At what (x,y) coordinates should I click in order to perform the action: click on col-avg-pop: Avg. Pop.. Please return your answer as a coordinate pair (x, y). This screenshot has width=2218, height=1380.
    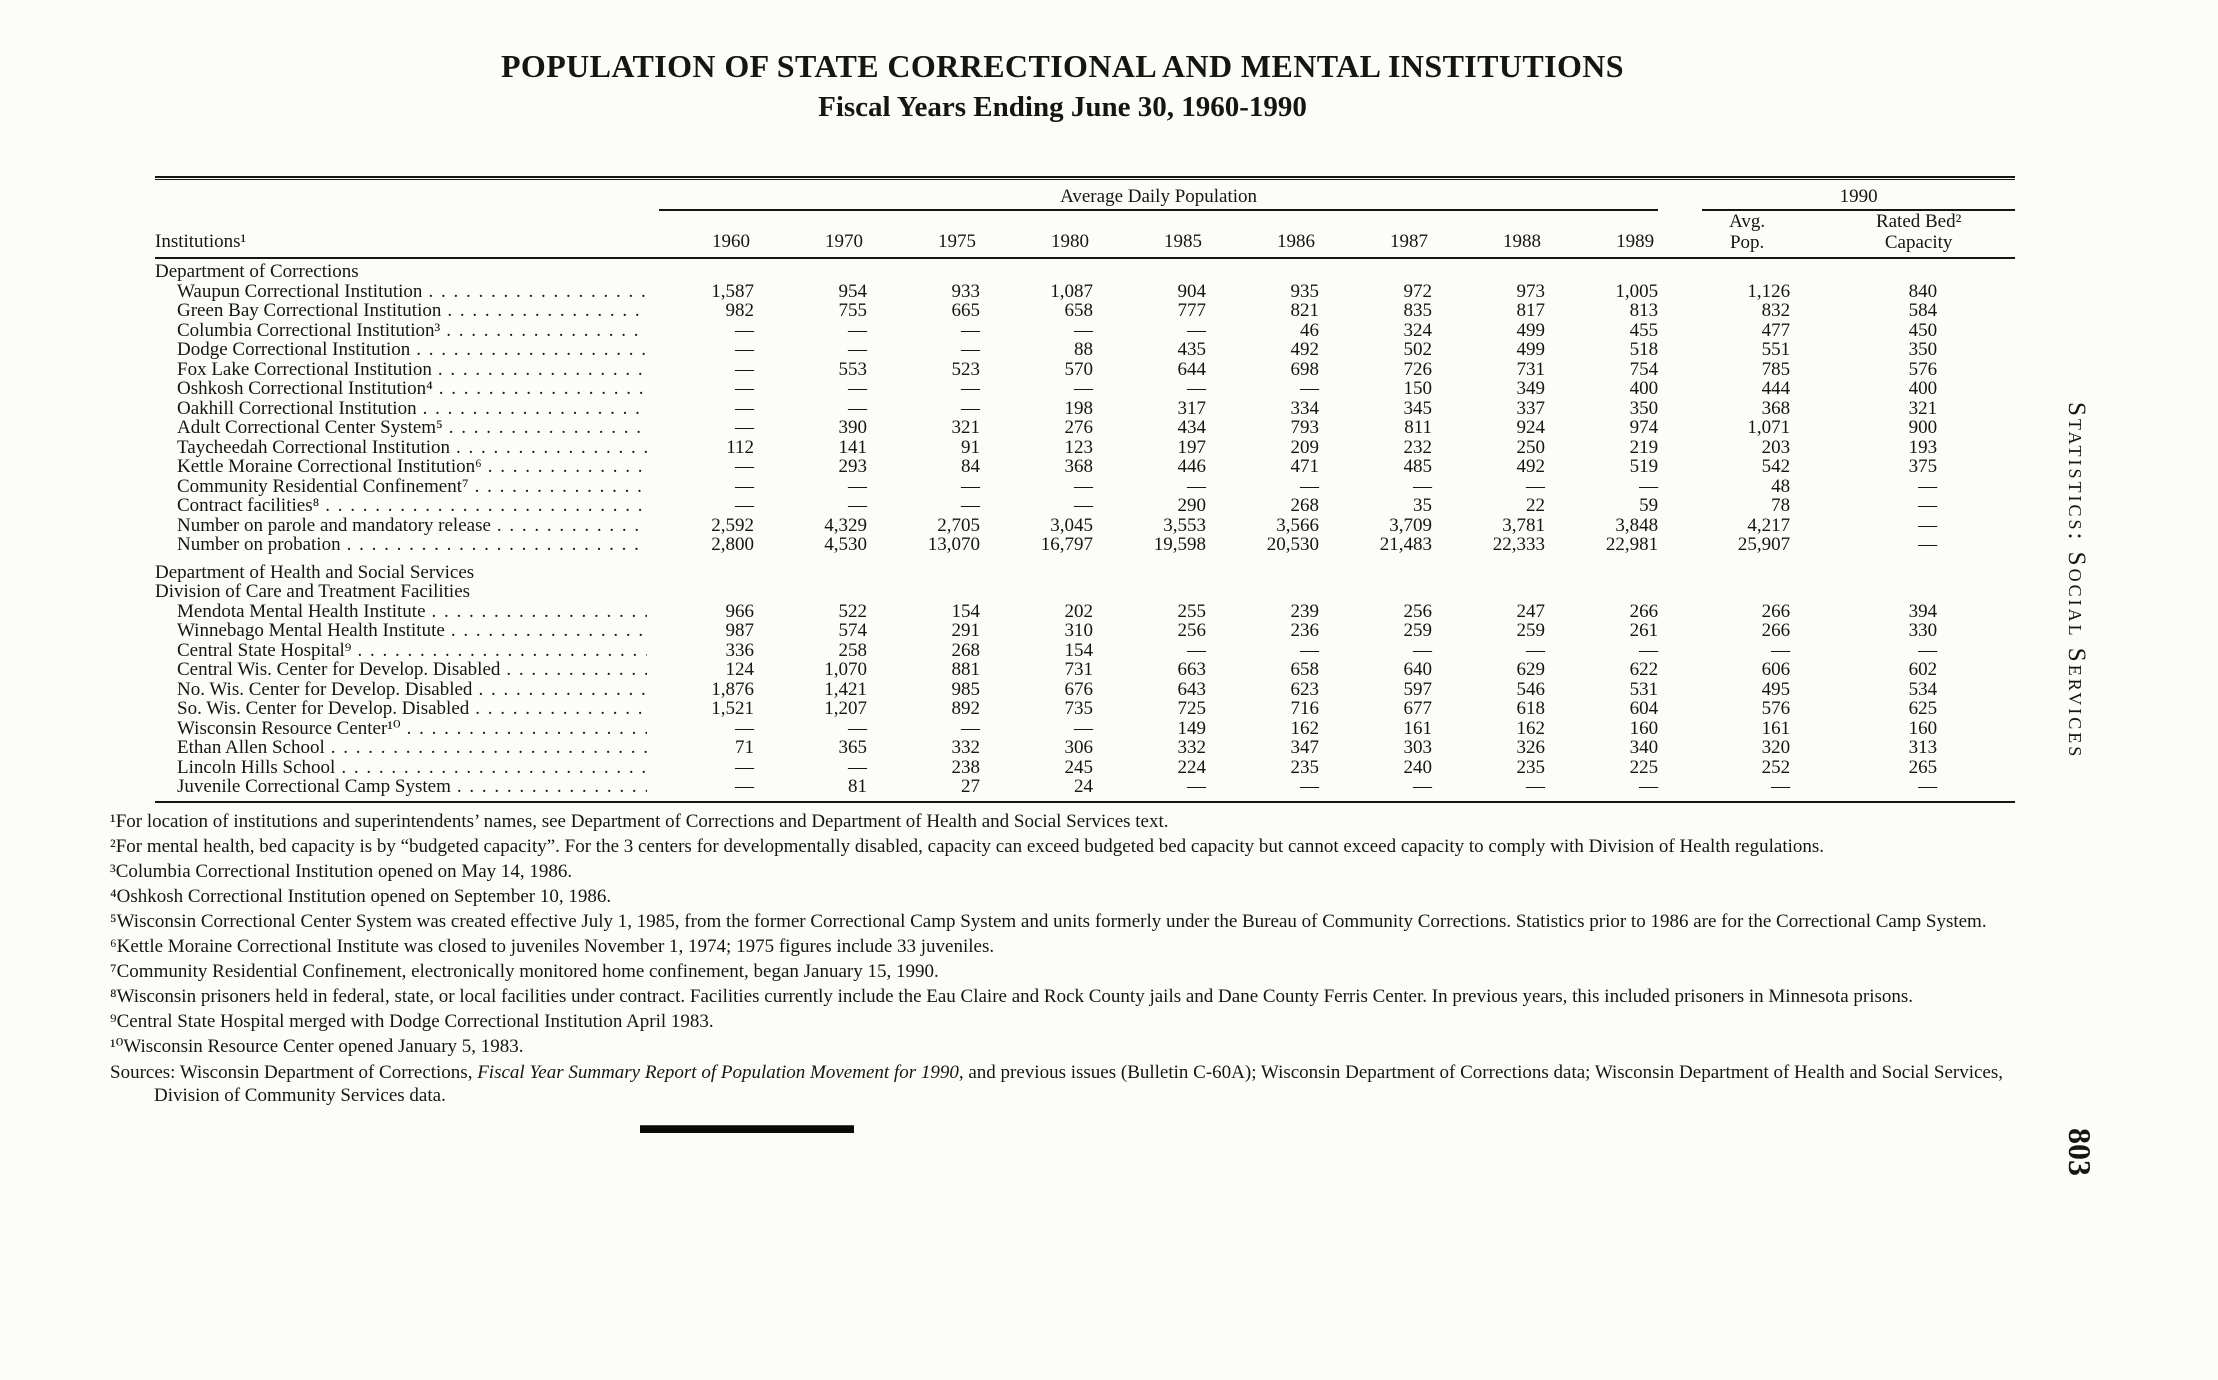
    Looking at the image, I should click on (1747, 235).